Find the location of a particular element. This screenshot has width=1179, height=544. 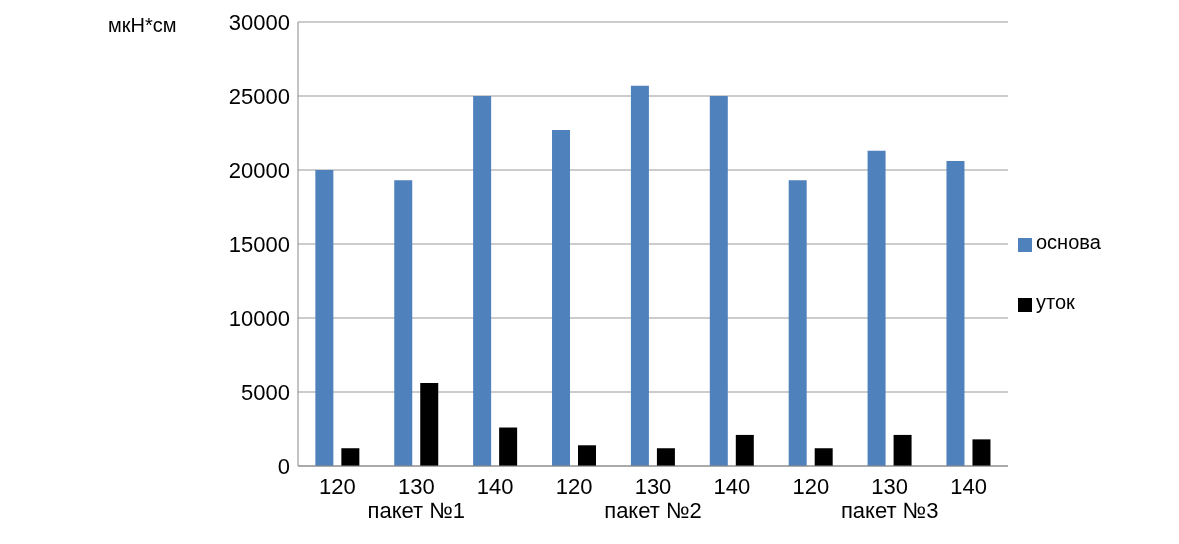

text: пакет №2 is located at coordinates (653, 510).